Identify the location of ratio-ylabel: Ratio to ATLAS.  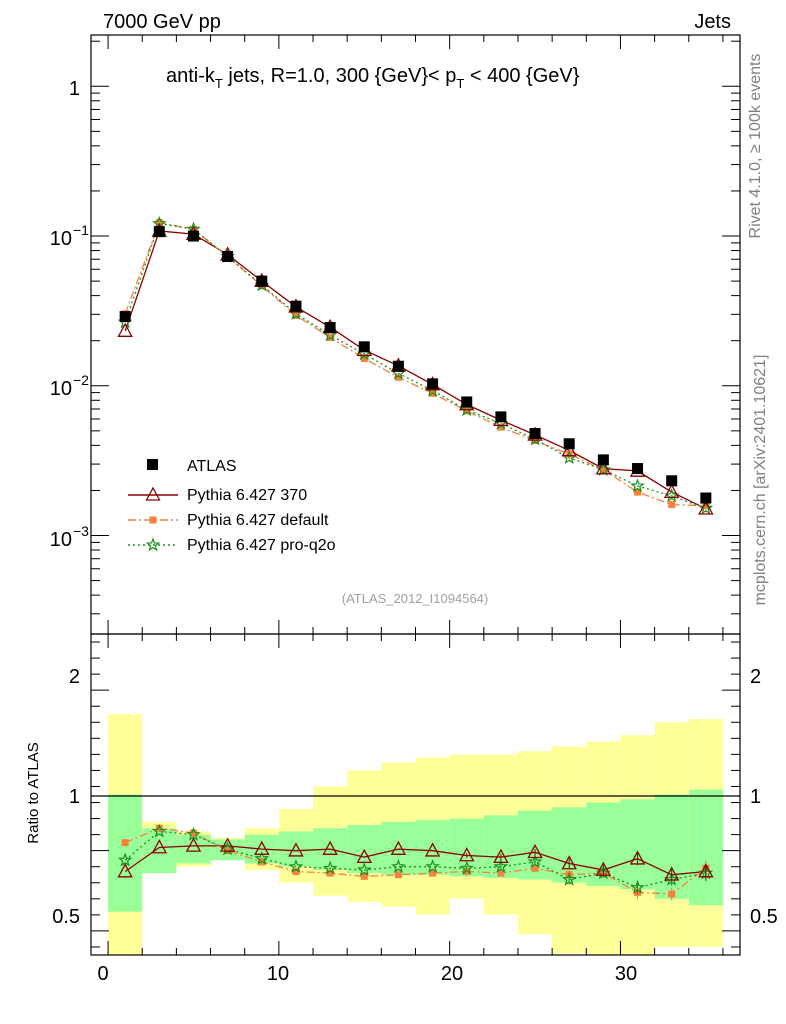
(33, 792).